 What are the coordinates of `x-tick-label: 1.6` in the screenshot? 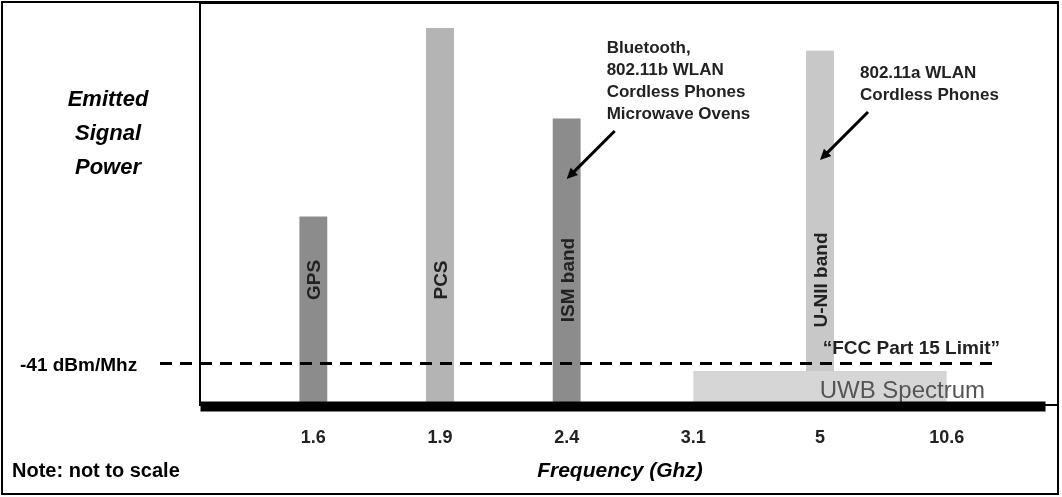 It's located at (313, 437).